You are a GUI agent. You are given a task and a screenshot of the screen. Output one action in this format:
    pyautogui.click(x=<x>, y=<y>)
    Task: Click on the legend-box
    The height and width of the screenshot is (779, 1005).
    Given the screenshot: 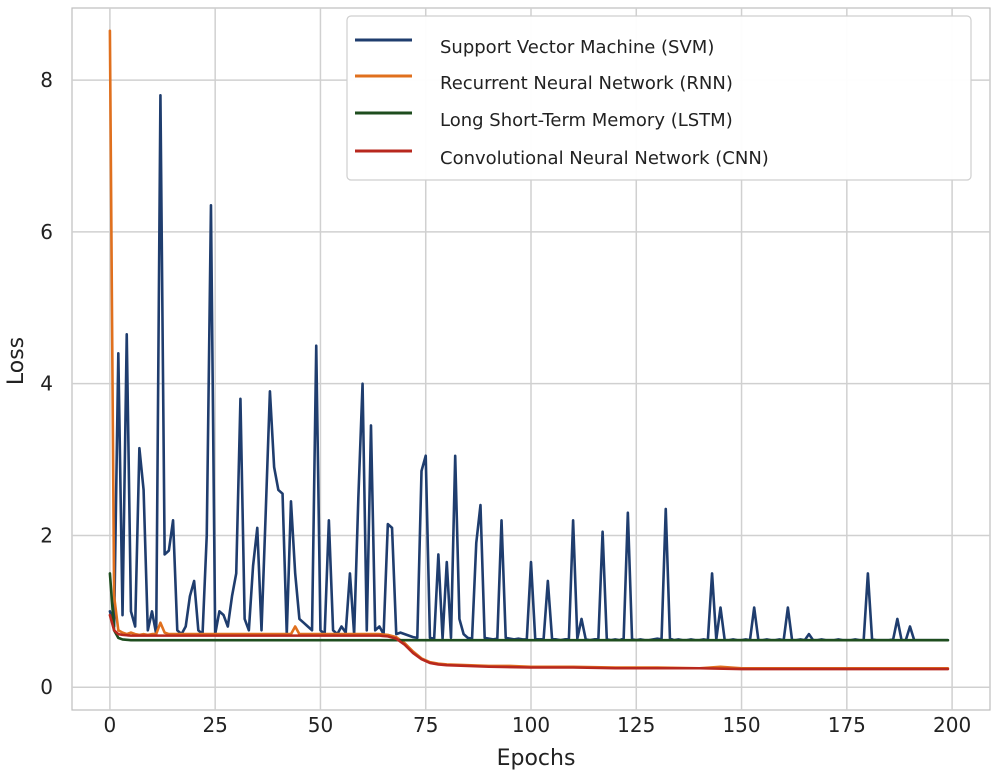 What is the action you would take?
    pyautogui.click(x=659, y=98)
    